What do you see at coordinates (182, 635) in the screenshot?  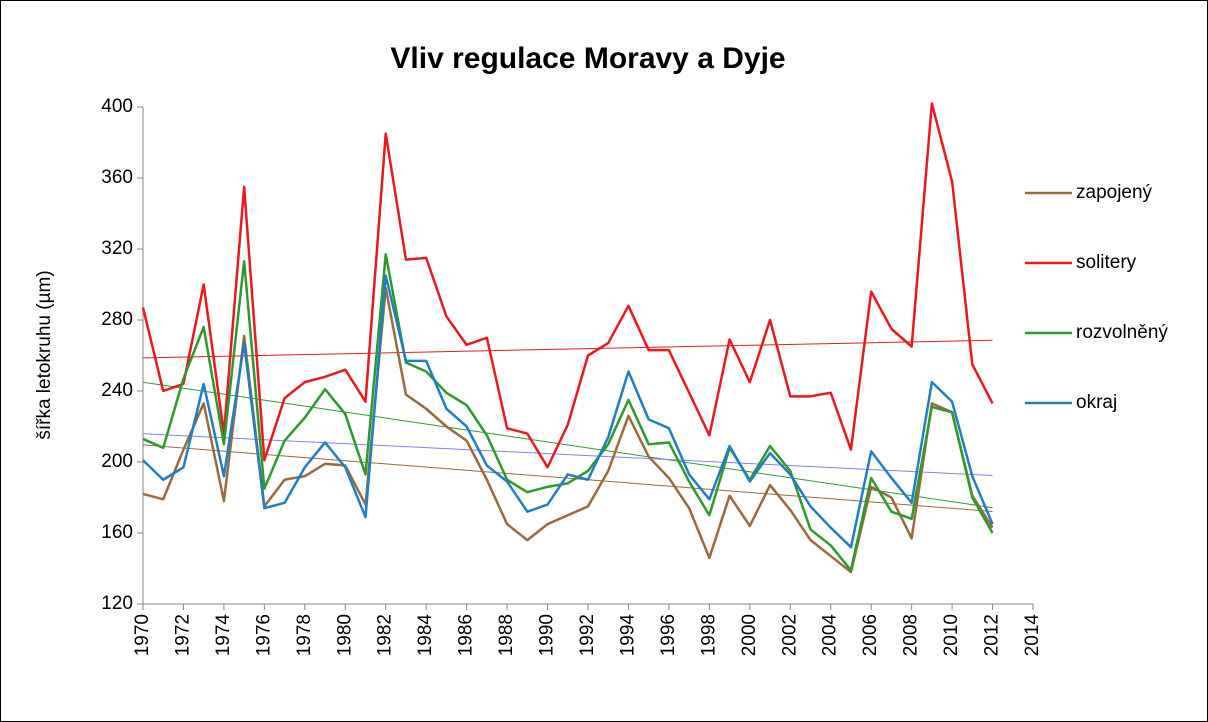 I see `x-tick-label: 1972` at bounding box center [182, 635].